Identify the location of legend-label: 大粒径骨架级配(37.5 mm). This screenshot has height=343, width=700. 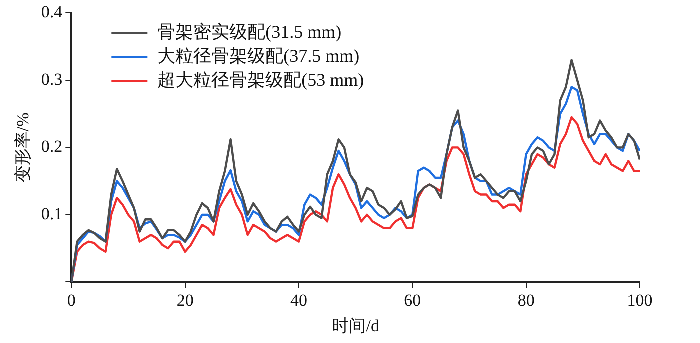
(259, 56).